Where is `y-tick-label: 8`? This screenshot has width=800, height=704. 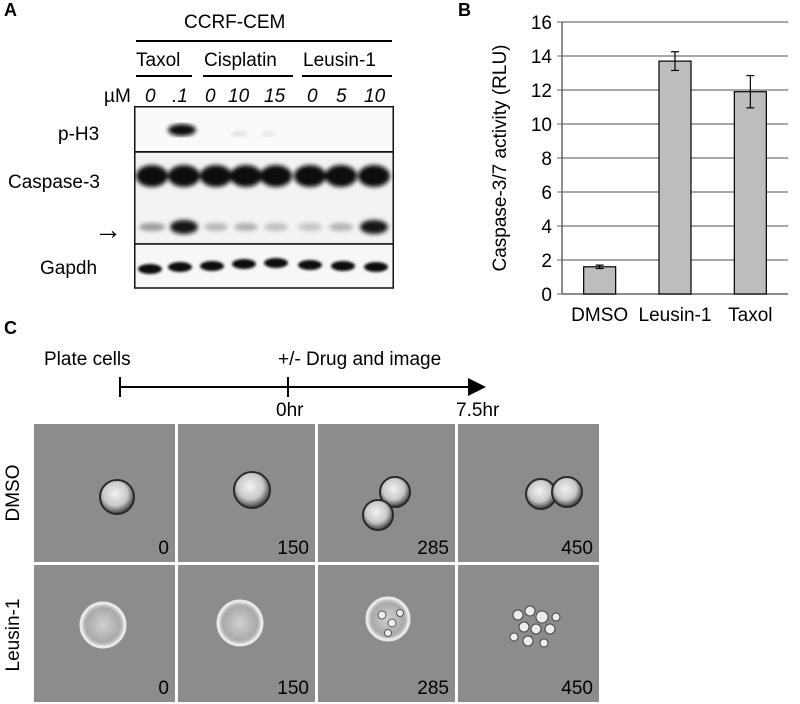
y-tick-label: 8 is located at coordinates (546, 159).